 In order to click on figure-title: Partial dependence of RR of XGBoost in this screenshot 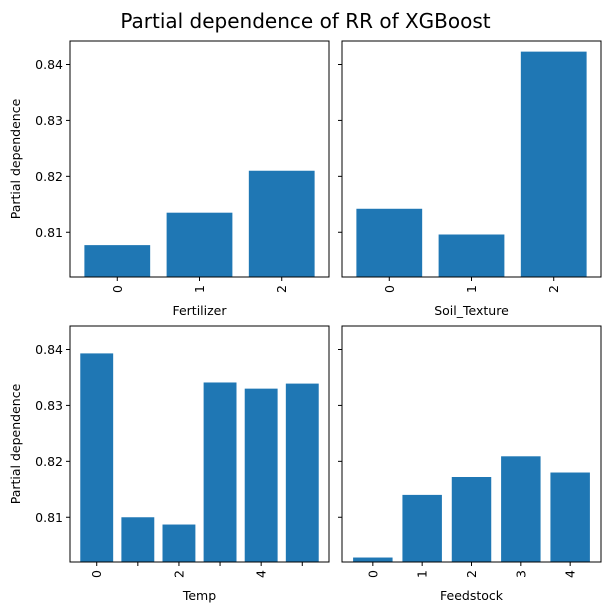, I will do `click(305, 21)`.